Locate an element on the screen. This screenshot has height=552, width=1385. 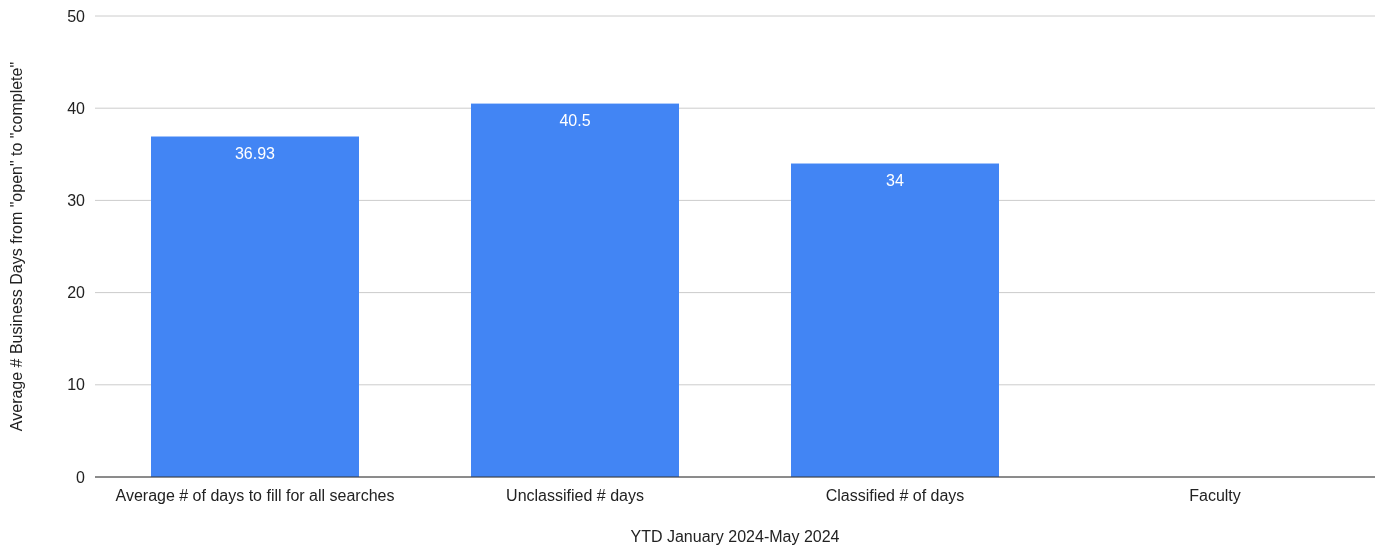
y-tick-label: 0 is located at coordinates (81, 477).